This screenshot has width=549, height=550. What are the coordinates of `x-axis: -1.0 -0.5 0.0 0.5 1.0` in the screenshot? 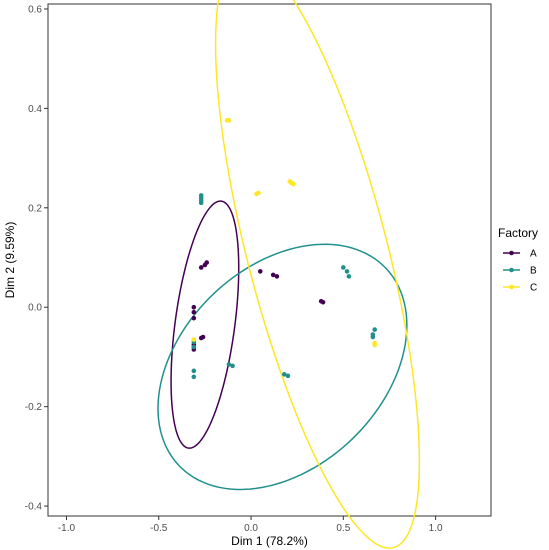 It's located at (250, 525).